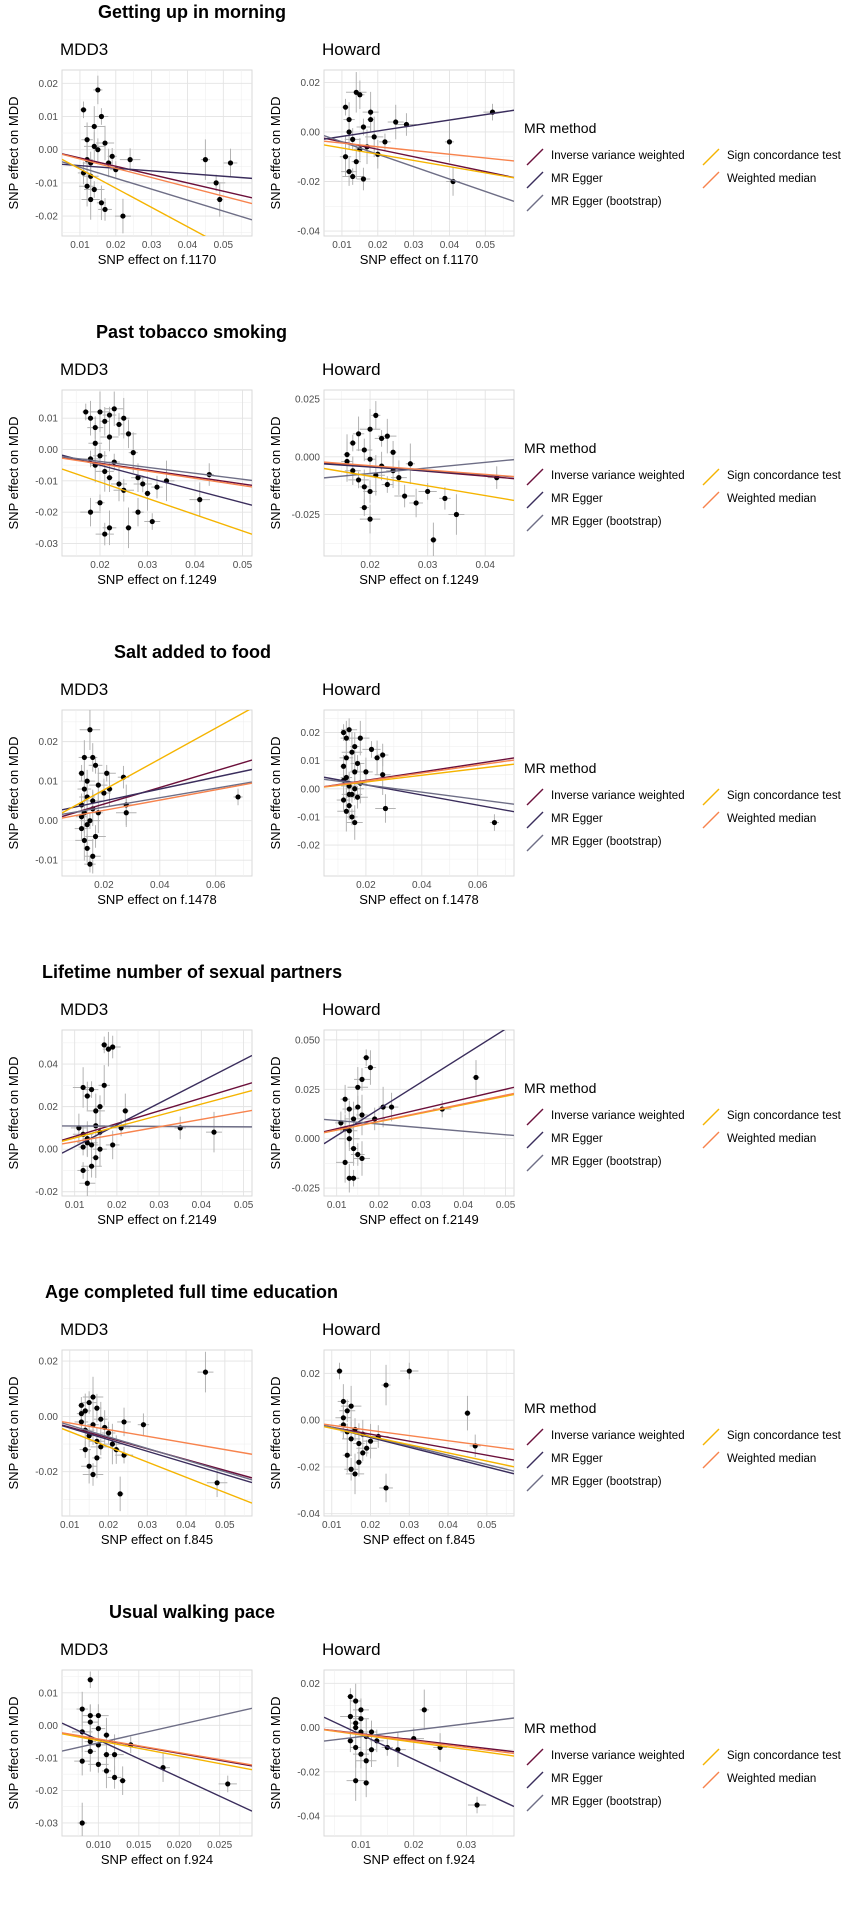  Describe the element at coordinates (98, 1845) in the screenshot. I see `x-tick-label: 0.010` at that location.